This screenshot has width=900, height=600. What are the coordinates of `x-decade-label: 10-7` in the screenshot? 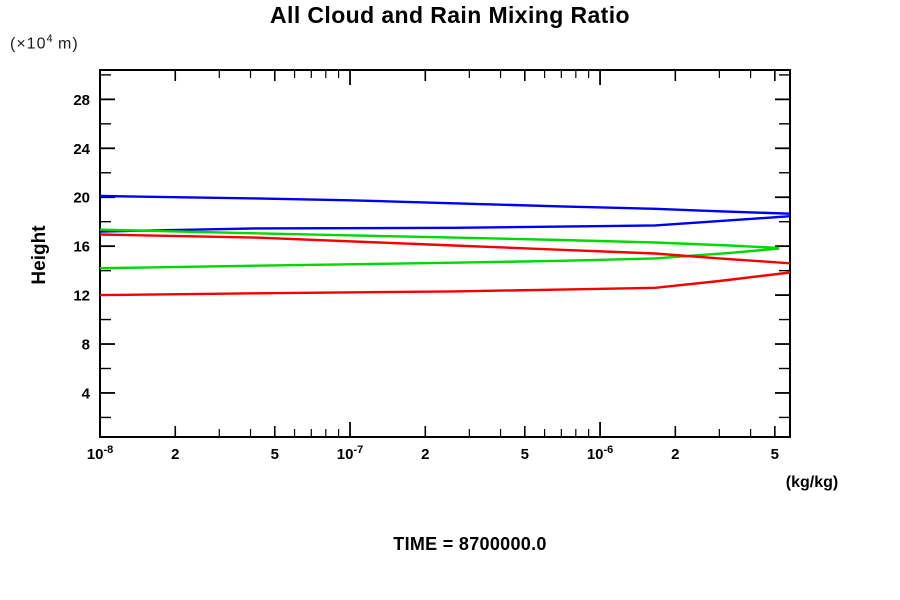 It's located at (350, 453).